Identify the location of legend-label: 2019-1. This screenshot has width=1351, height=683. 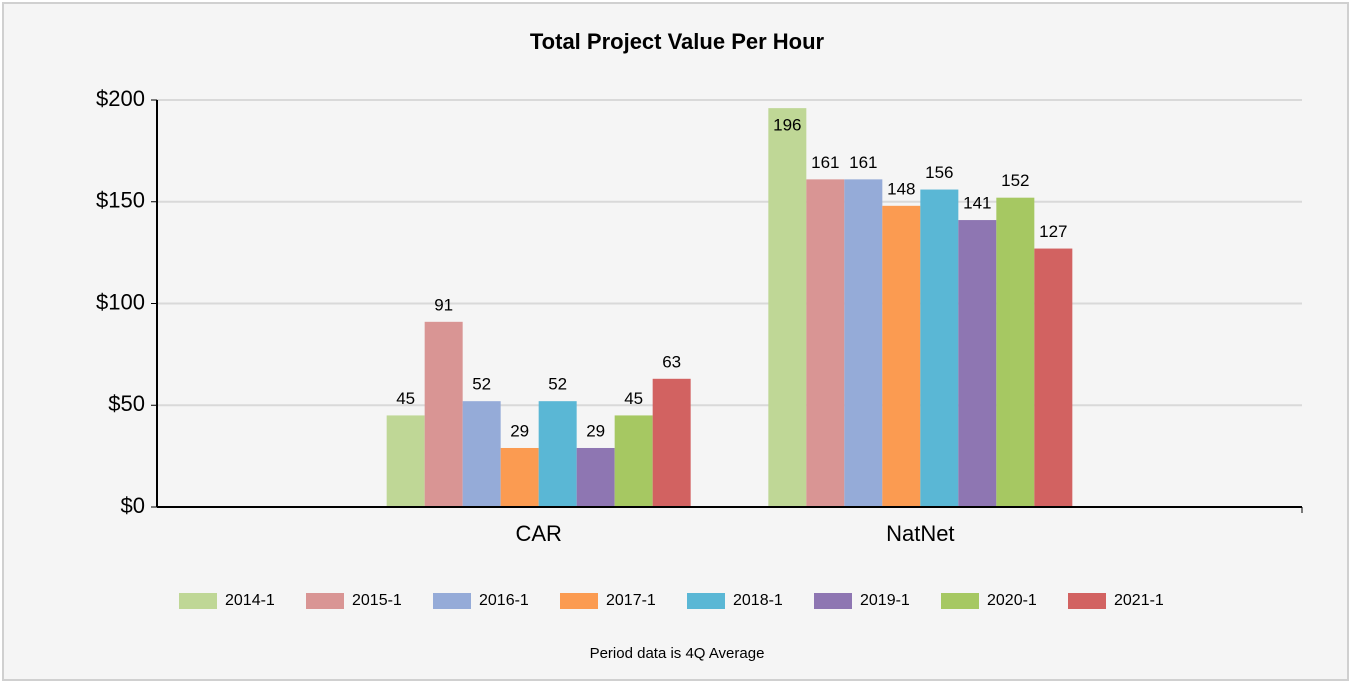
(885, 600).